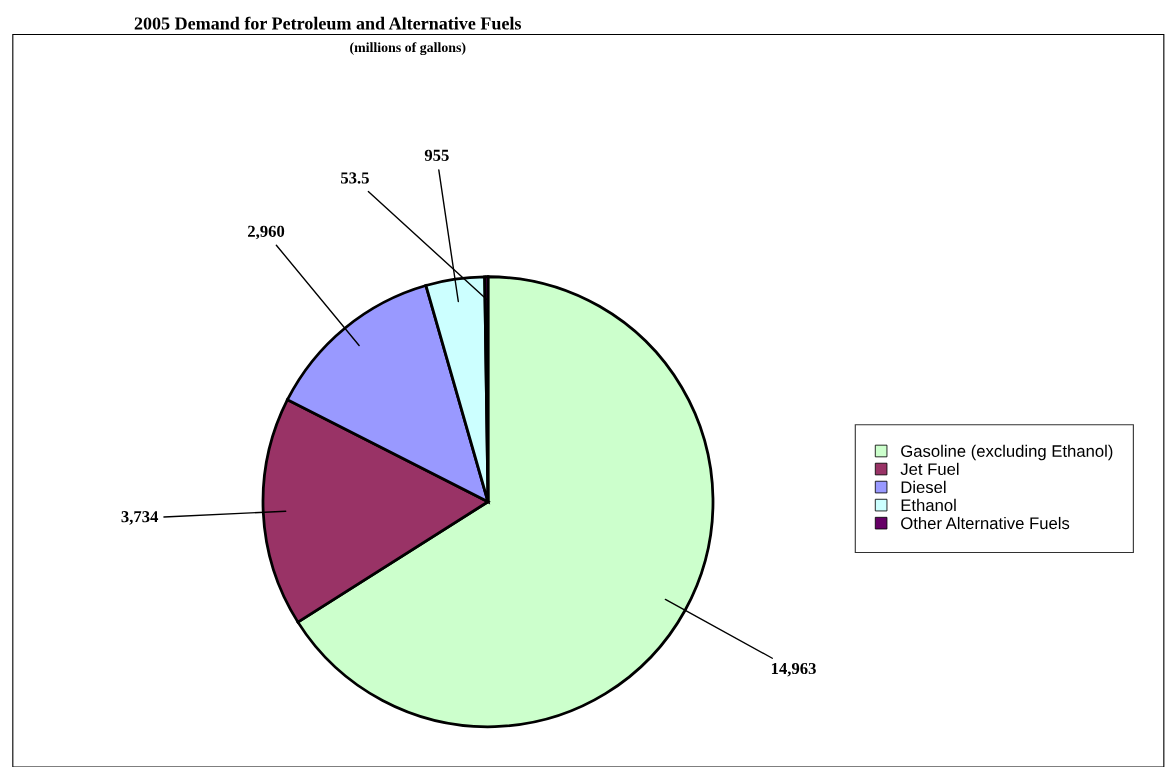  I want to click on legend-label: Diesel, so click(923, 487).